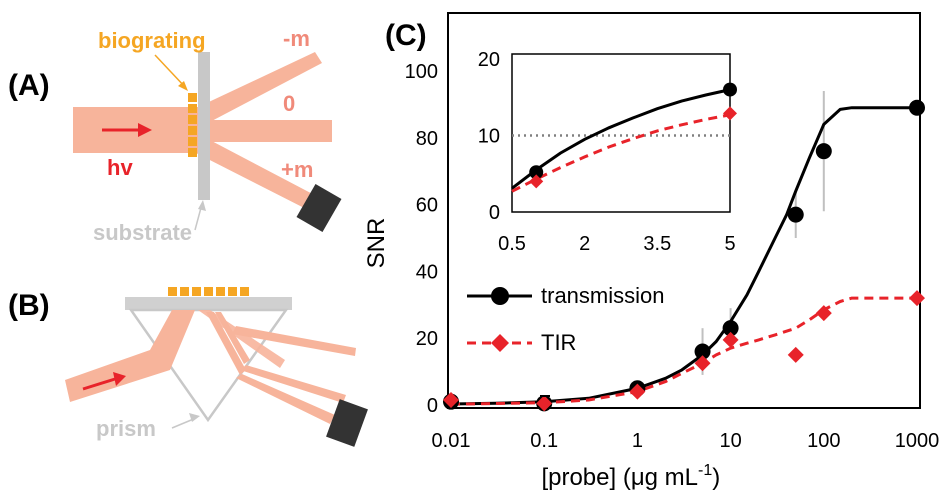 The width and height of the screenshot is (951, 495). Describe the element at coordinates (565, 319) in the screenshot. I see `legend: transmission TIR` at that location.